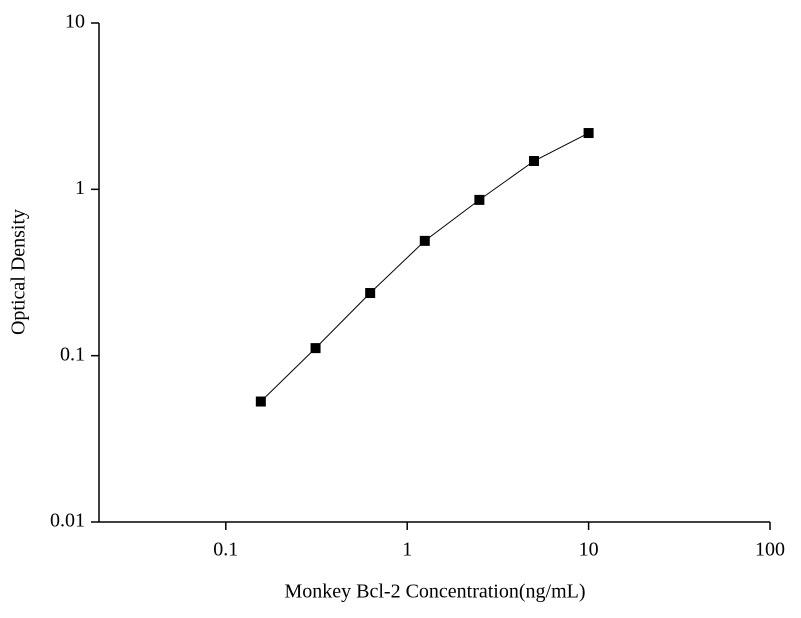 Image resolution: width=801 pixels, height=618 pixels. I want to click on y-tick-label: 10, so click(75, 22).